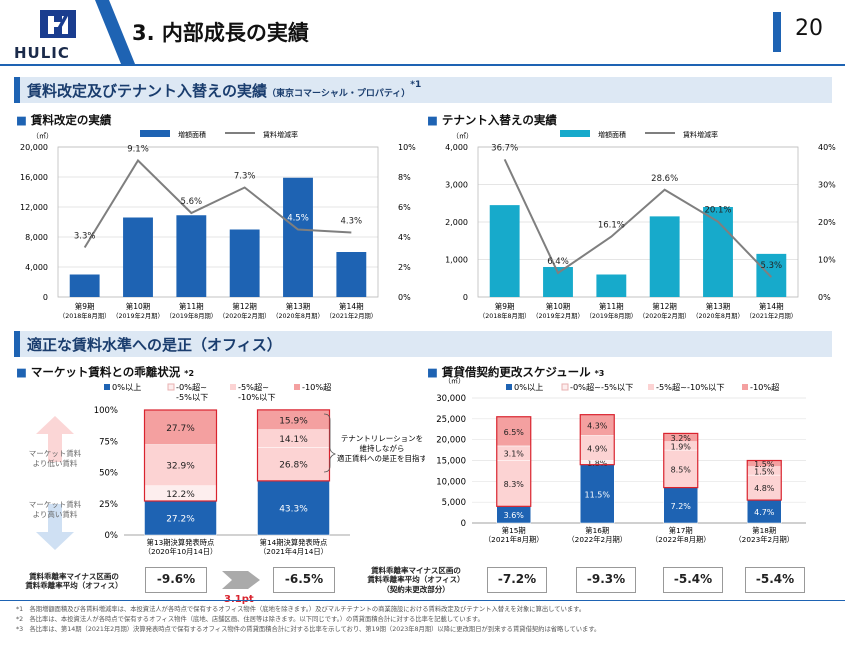 The image size is (845, 653). Describe the element at coordinates (597, 539) in the screenshot. I see `x-tick-label: （2022年2月期）` at that location.